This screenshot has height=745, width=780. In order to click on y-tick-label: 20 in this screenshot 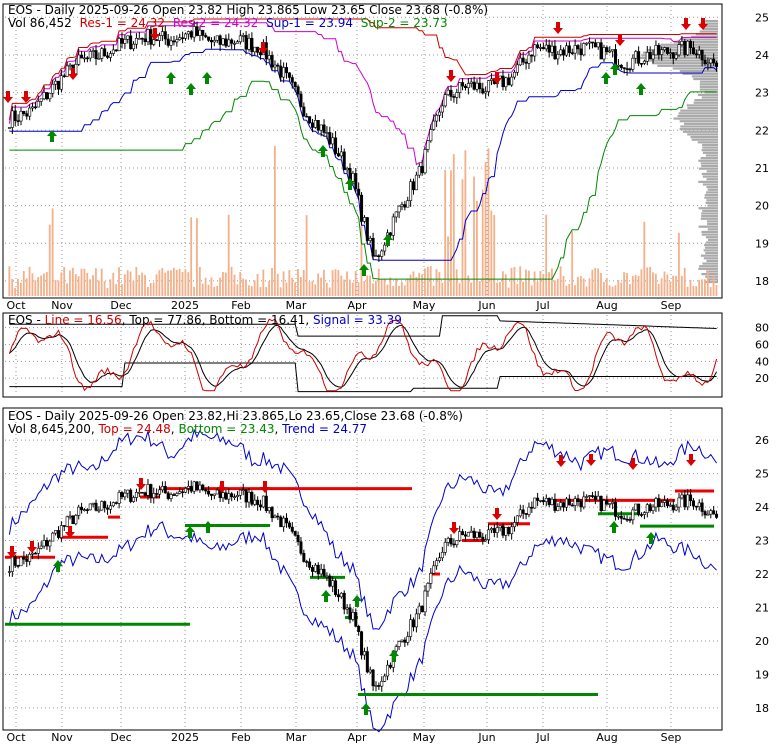, I will do `click(762, 206)`.